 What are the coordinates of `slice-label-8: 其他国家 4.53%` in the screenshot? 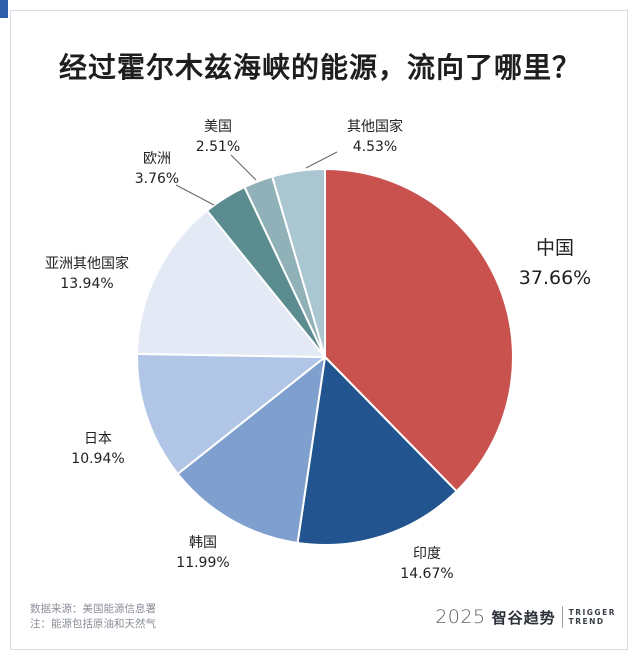 It's located at (375, 136).